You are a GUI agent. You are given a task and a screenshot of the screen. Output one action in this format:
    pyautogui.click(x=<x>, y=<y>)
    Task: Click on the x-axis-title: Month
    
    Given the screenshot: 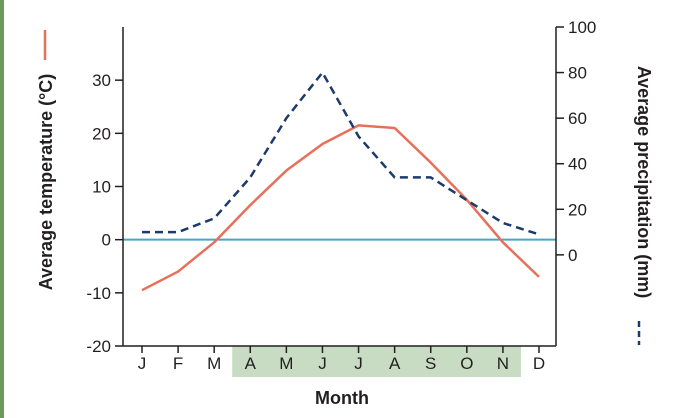 What is the action you would take?
    pyautogui.click(x=342, y=398)
    